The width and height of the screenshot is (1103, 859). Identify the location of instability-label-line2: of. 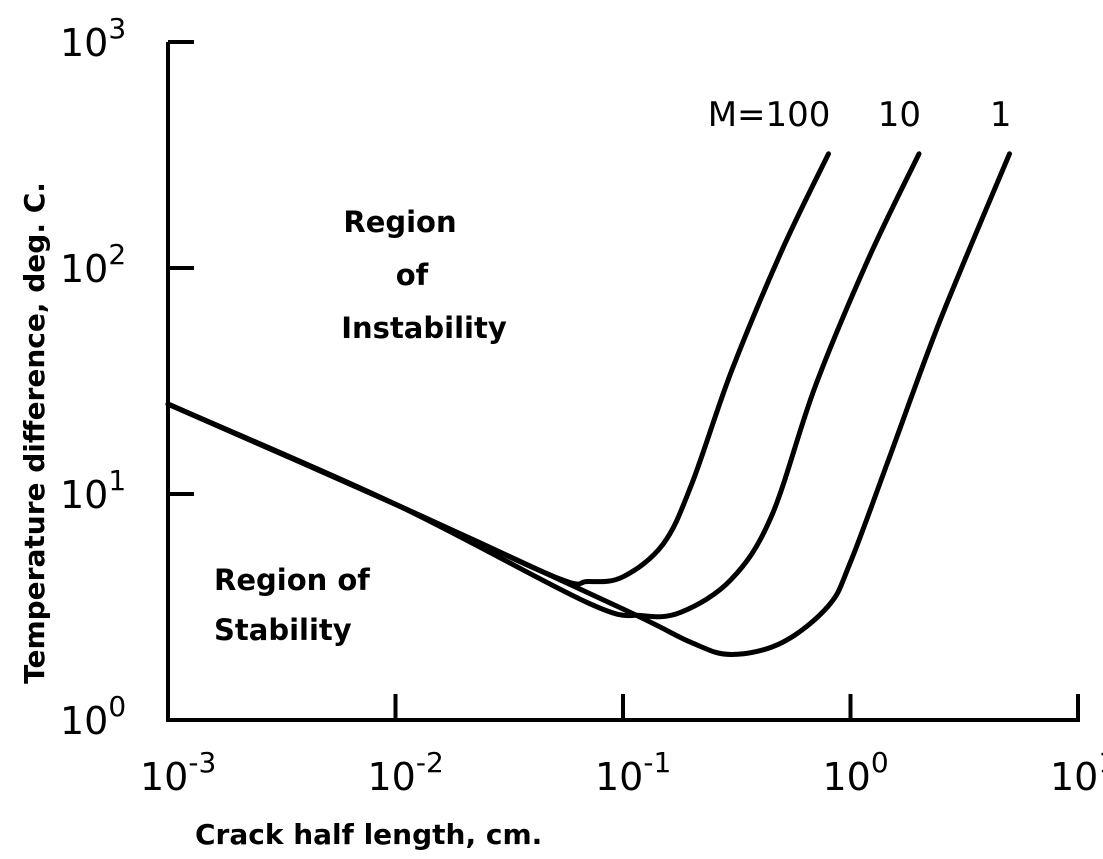
(412, 275).